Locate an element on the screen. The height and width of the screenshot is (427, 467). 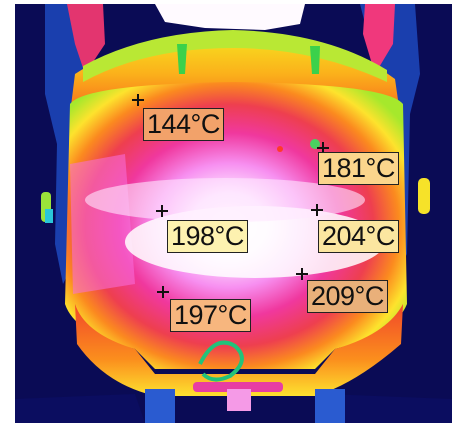
spot-readout-4: 204°C is located at coordinates (358, 236).